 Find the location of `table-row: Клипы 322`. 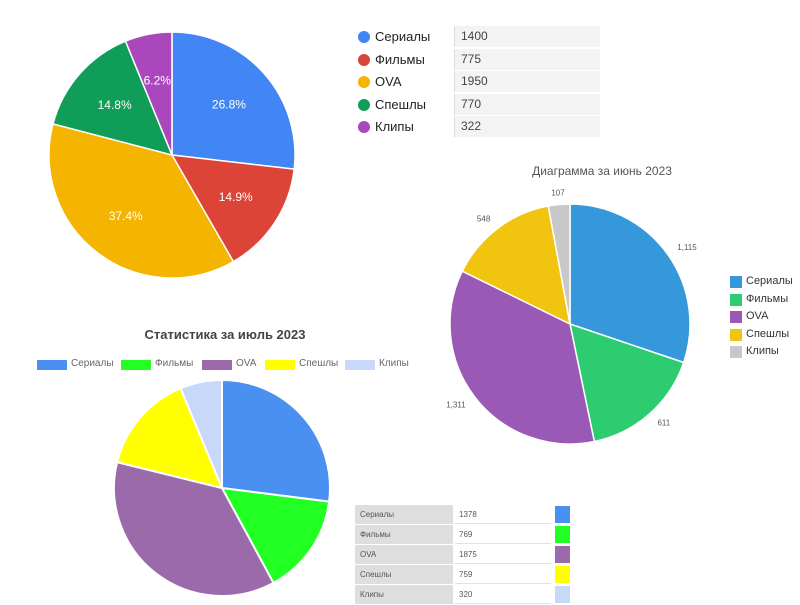

table-row: Клипы 322 is located at coordinates (477, 127).